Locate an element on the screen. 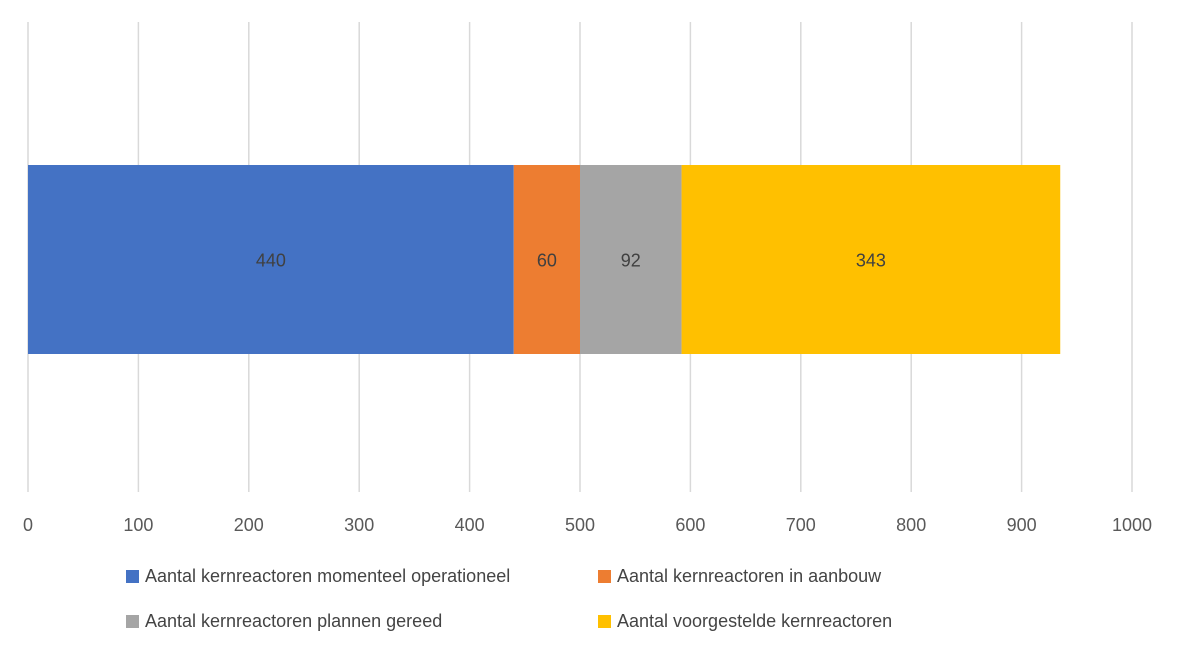 The image size is (1180, 656). data-label-0: 440 is located at coordinates (271, 261).